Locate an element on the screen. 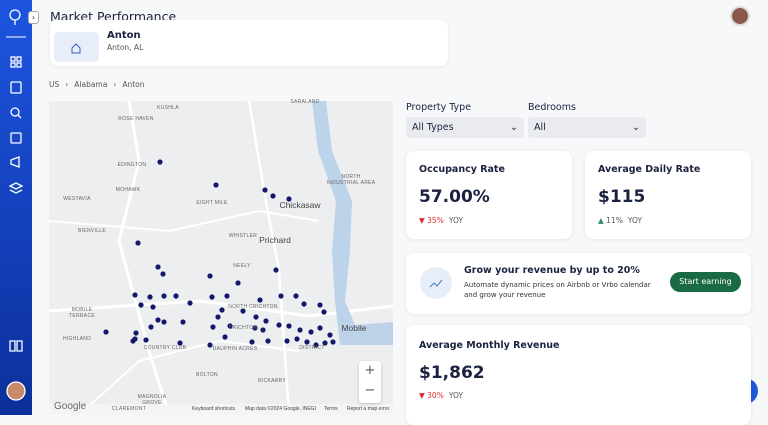  map-label: NORTH is located at coordinates (351, 177).